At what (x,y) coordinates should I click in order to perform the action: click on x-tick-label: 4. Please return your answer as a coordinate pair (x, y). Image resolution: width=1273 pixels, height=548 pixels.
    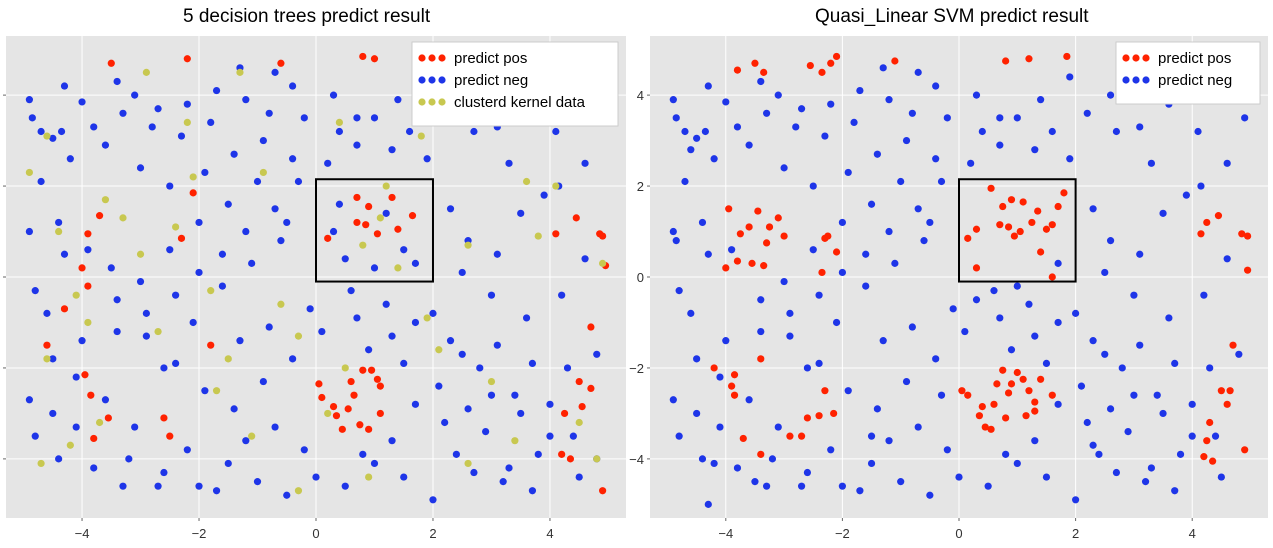
    Looking at the image, I should click on (1192, 533).